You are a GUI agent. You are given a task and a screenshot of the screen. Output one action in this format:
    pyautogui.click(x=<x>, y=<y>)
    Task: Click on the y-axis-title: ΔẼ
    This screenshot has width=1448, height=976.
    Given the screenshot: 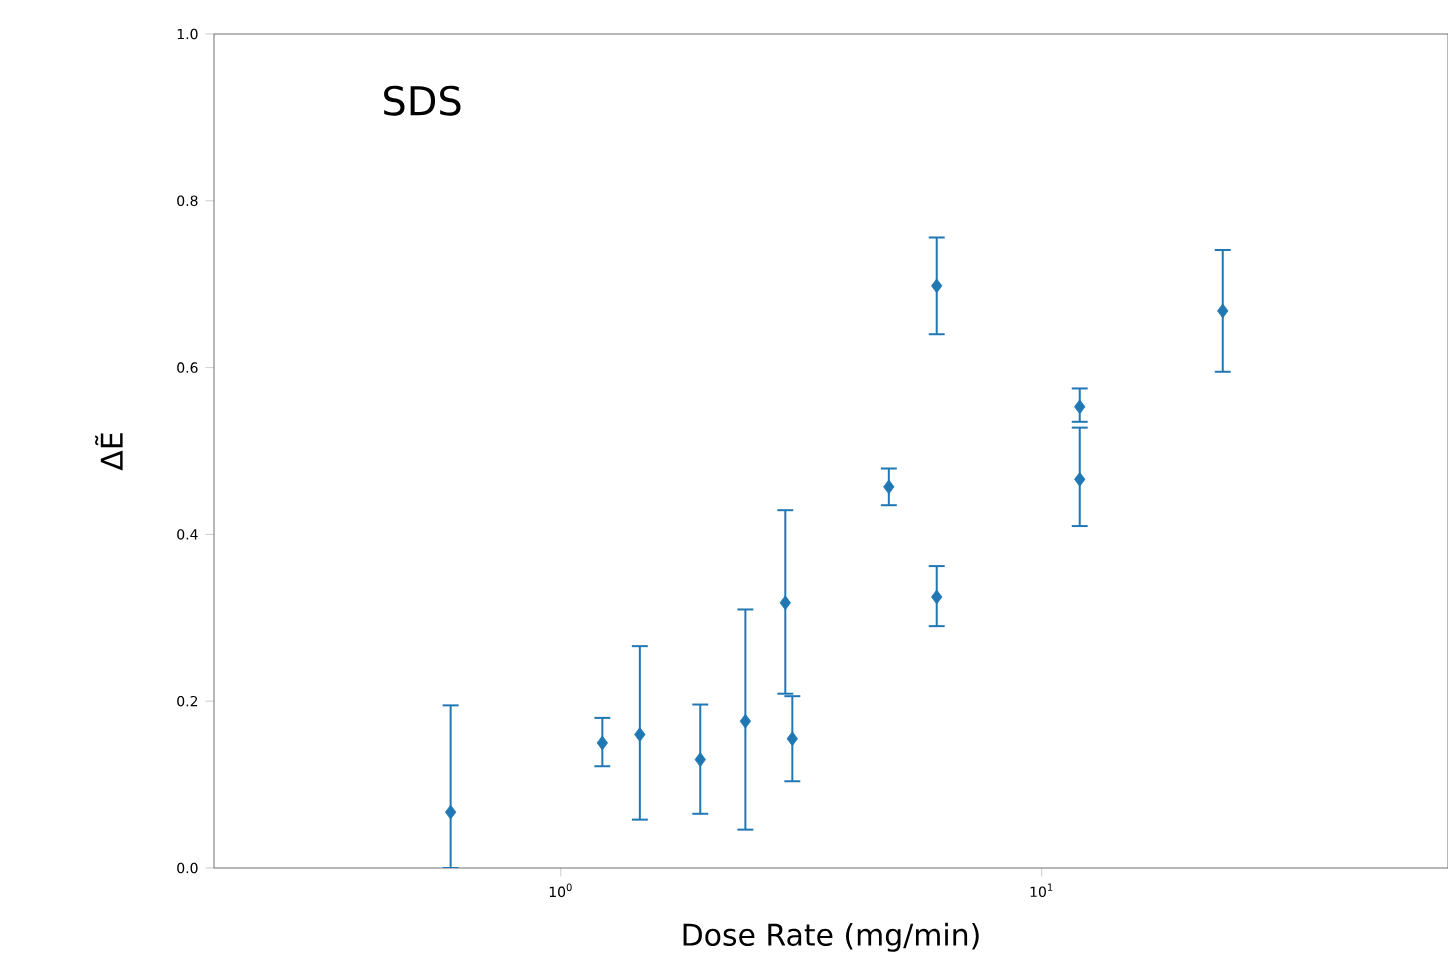 What is the action you would take?
    pyautogui.click(x=109, y=452)
    